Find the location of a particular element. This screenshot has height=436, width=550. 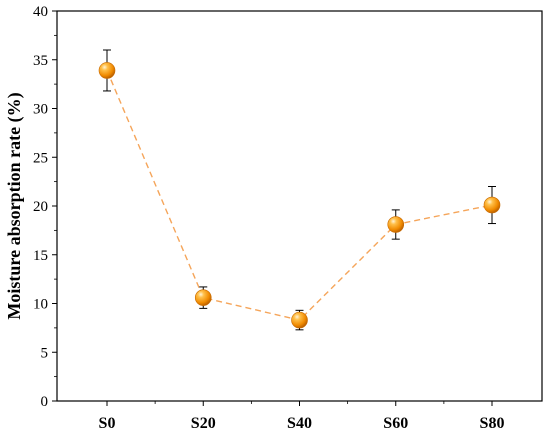

y-tick-label: 30 is located at coordinates (40, 110).